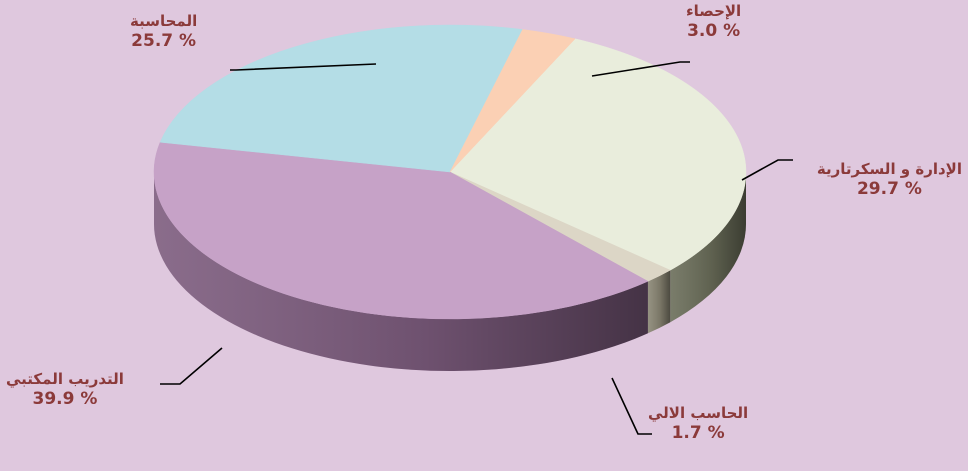 The image size is (968, 471). Describe the element at coordinates (889, 169) in the screenshot. I see `label-admin-name: الإدارة و السكرتارية` at that location.